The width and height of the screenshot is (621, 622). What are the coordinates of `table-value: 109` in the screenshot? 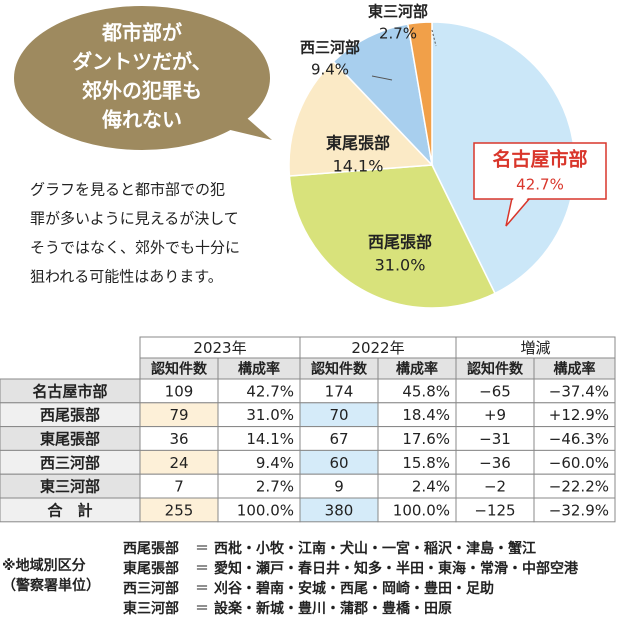 It's located at (179, 391).